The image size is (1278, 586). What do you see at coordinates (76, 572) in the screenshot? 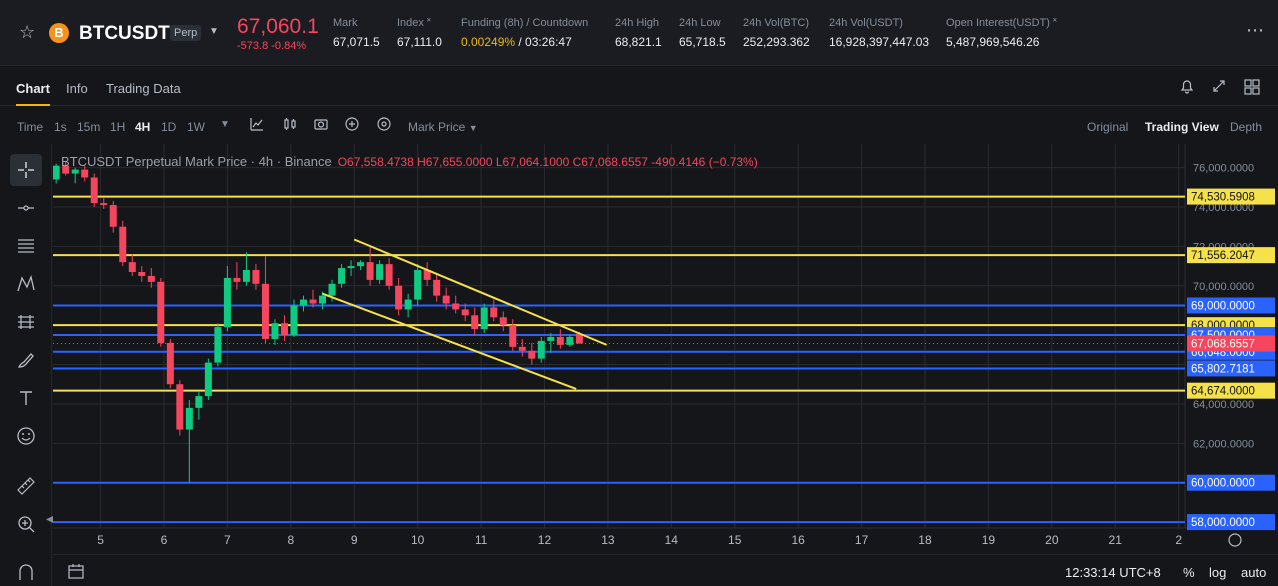
I see `calendar-icon` at bounding box center [76, 572].